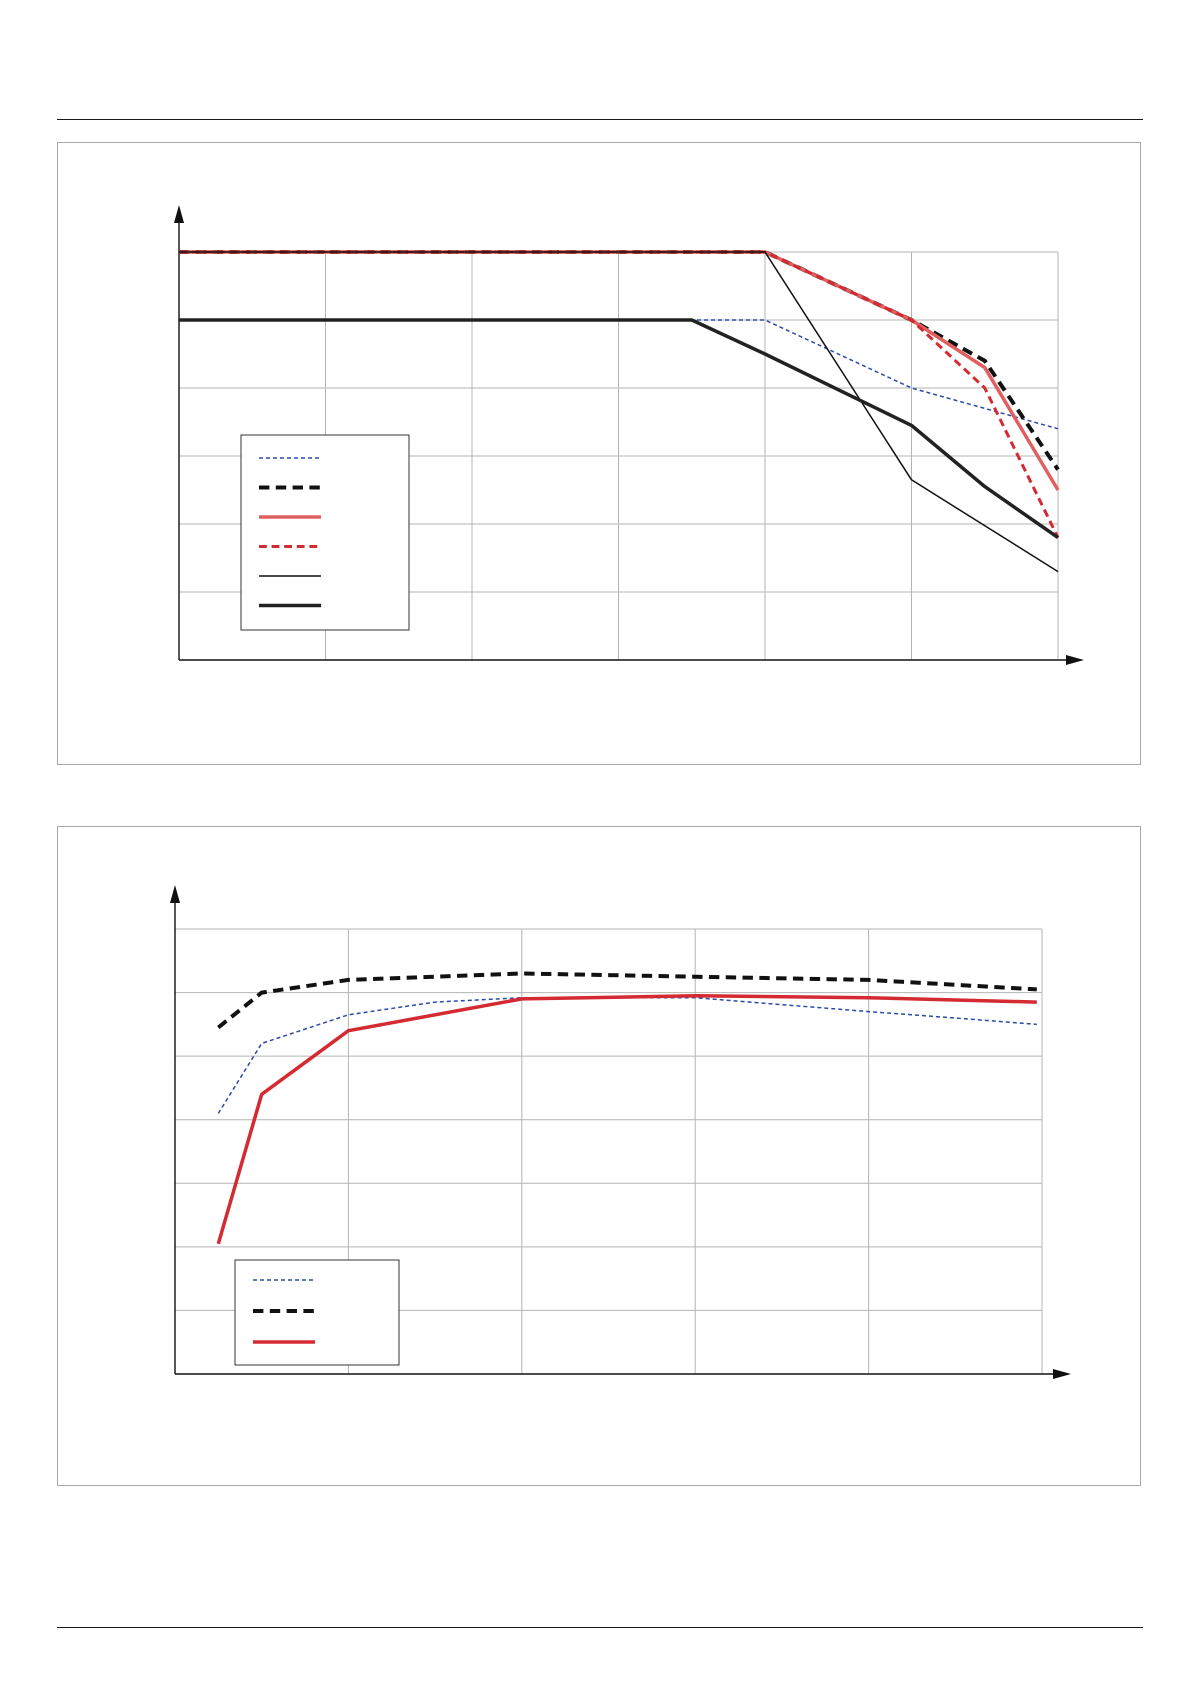  Describe the element at coordinates (600, 1627) in the screenshot. I see `footer-rule` at that location.